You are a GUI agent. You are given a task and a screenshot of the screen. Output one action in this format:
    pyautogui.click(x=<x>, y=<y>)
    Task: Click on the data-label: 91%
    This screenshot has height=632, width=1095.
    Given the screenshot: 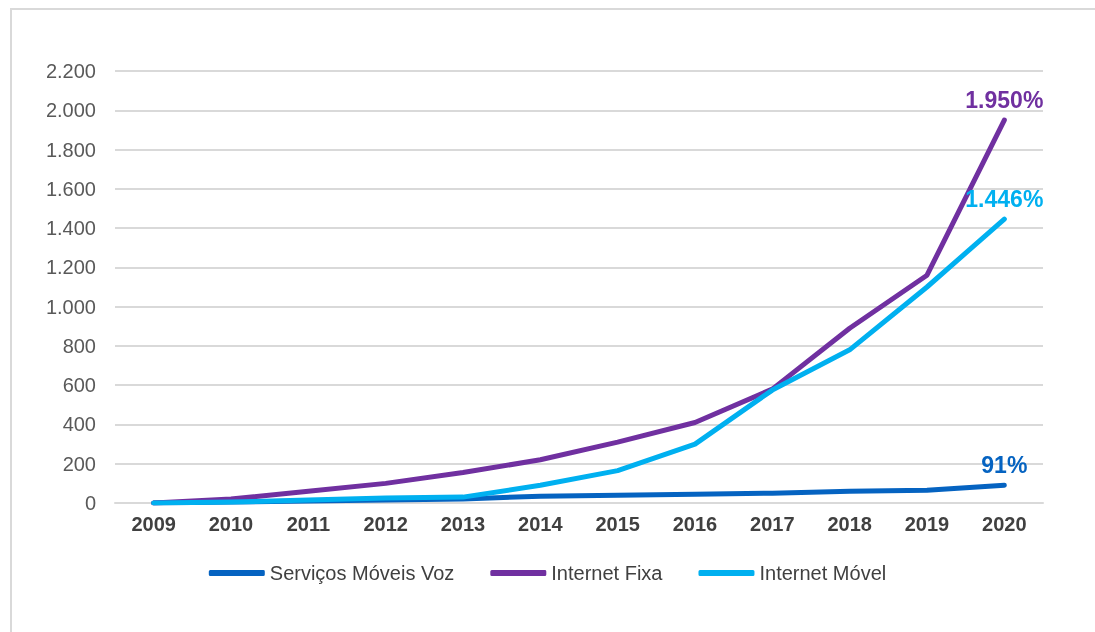 What is the action you would take?
    pyautogui.click(x=1004, y=464)
    